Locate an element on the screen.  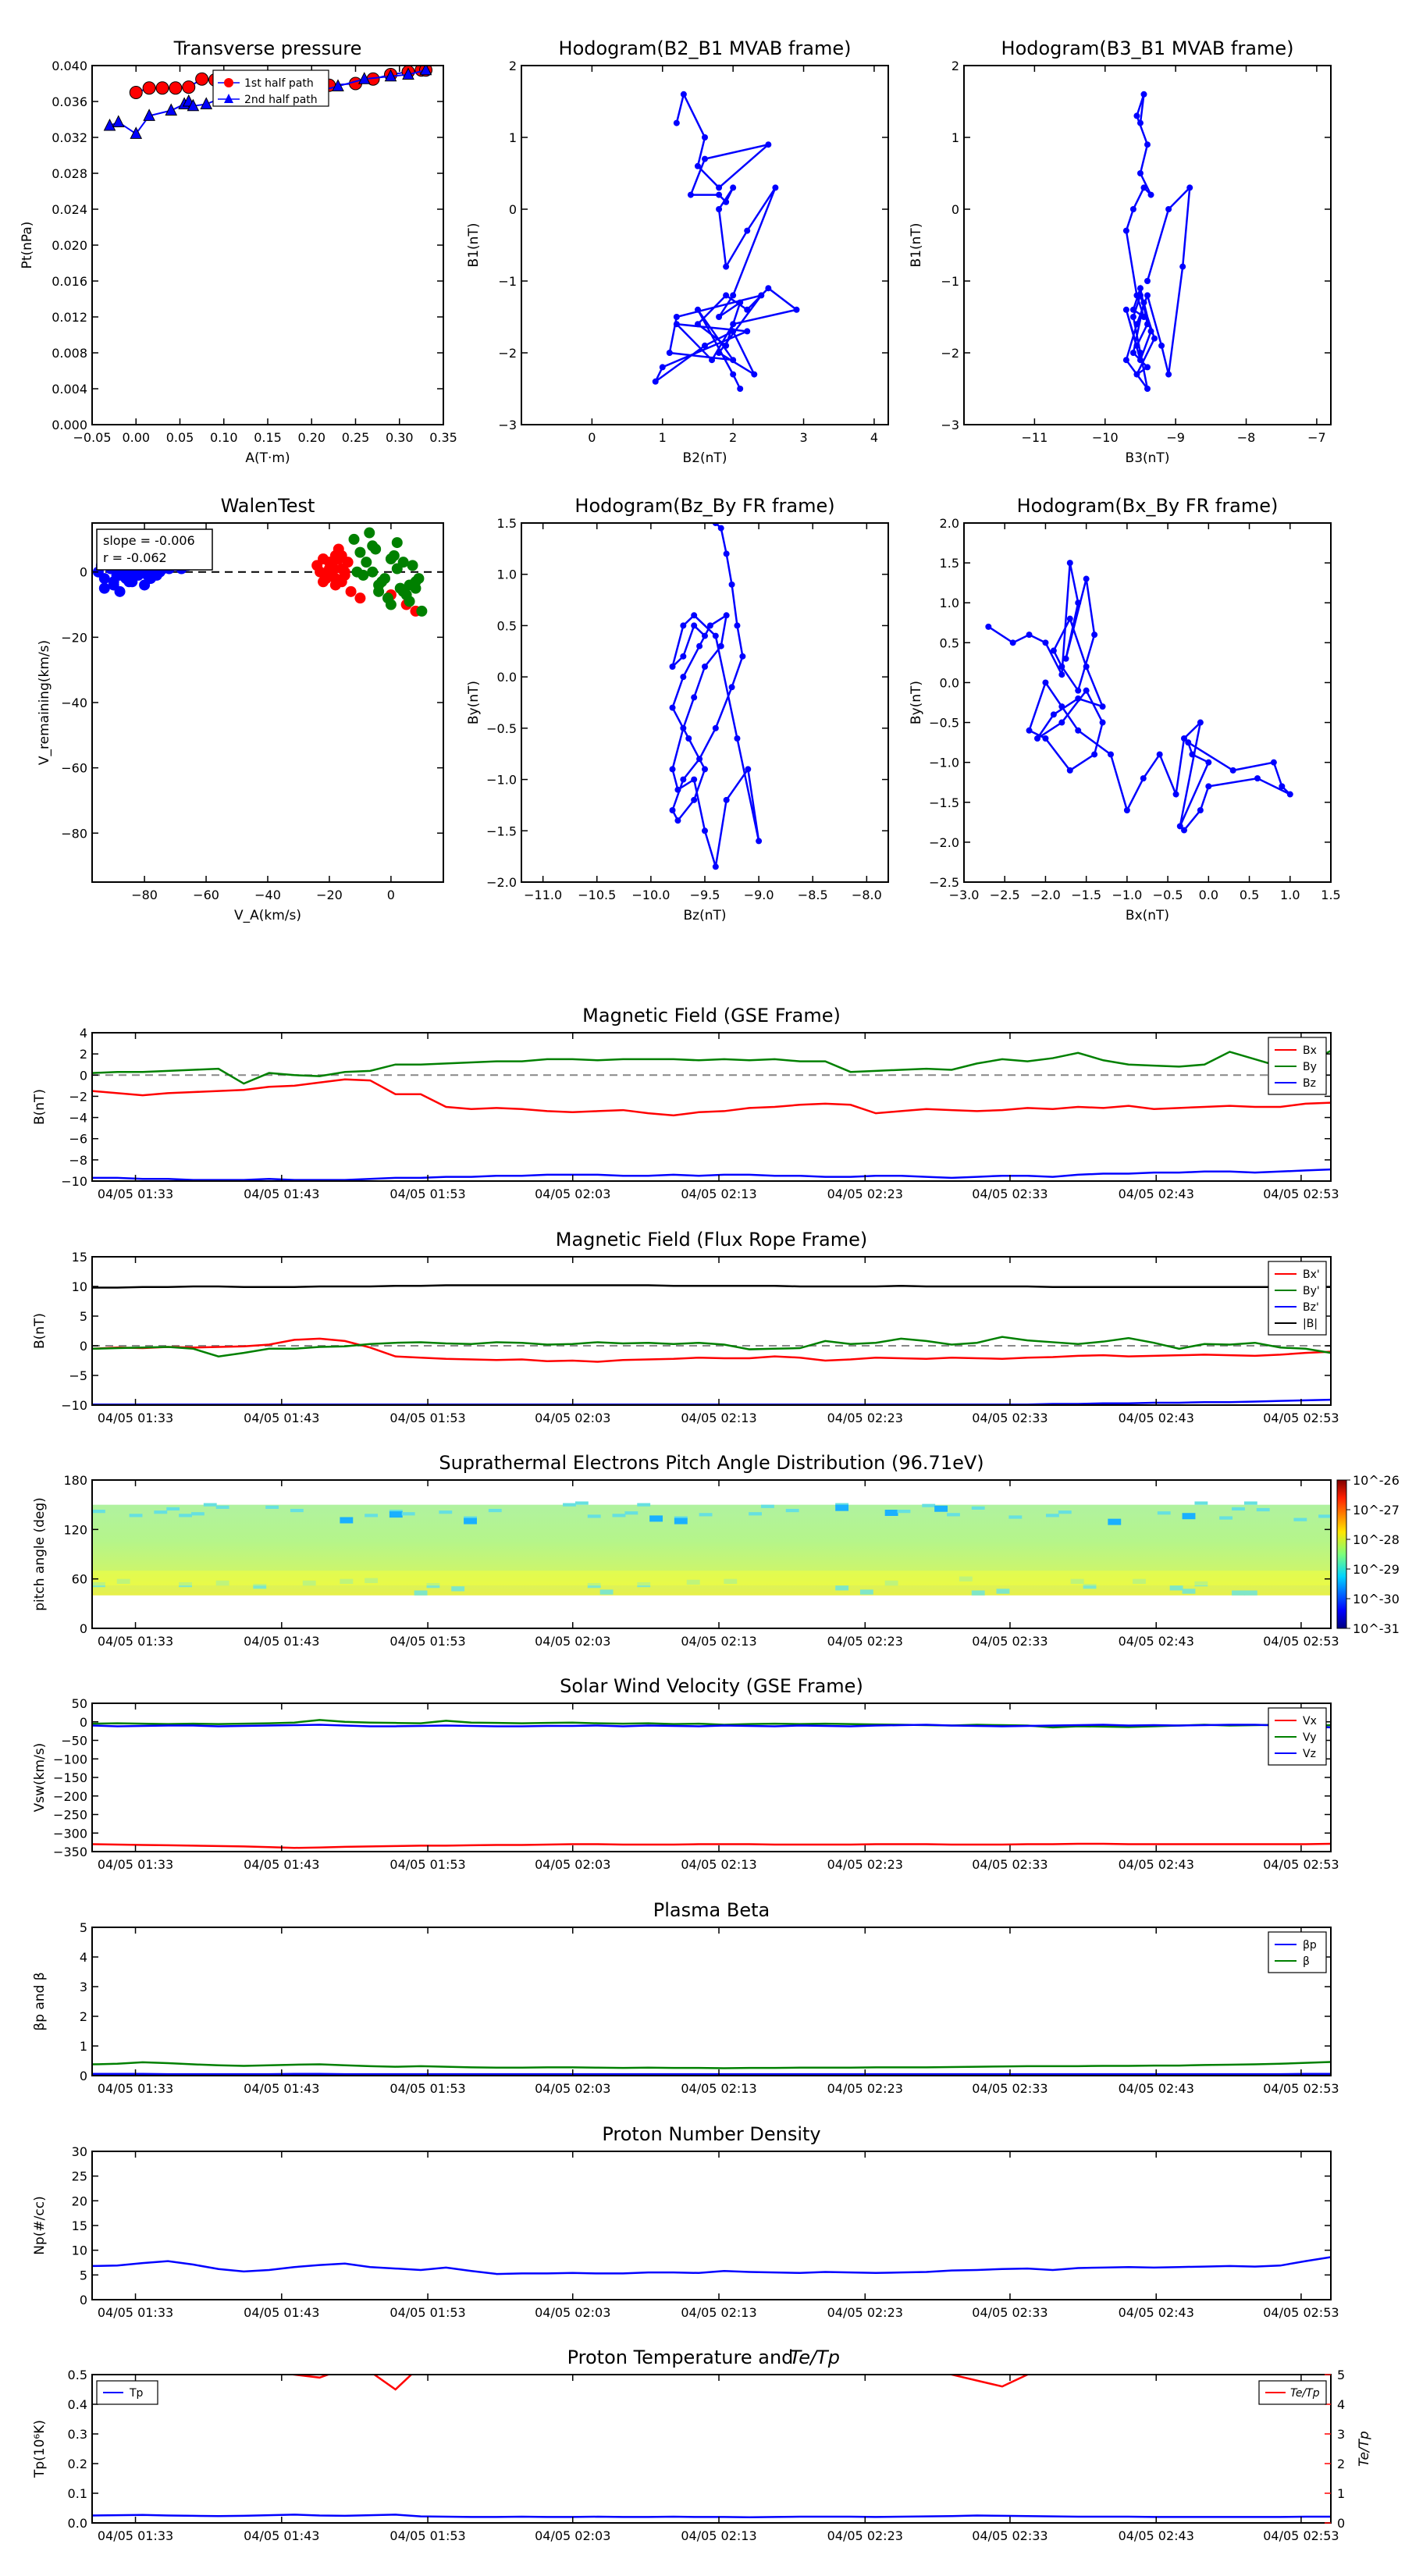
colorbar-tick-label: 10^-30 is located at coordinates (1376, 1599).